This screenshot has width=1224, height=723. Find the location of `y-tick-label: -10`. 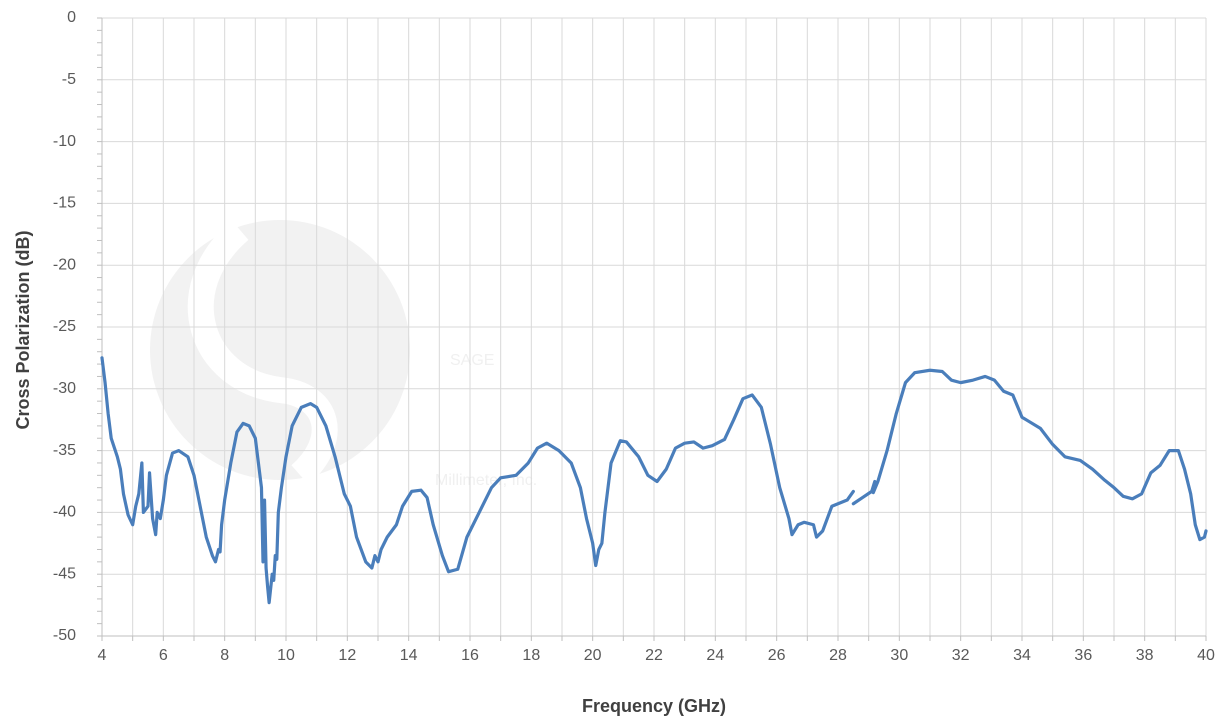

y-tick-label: -10 is located at coordinates (64, 141).